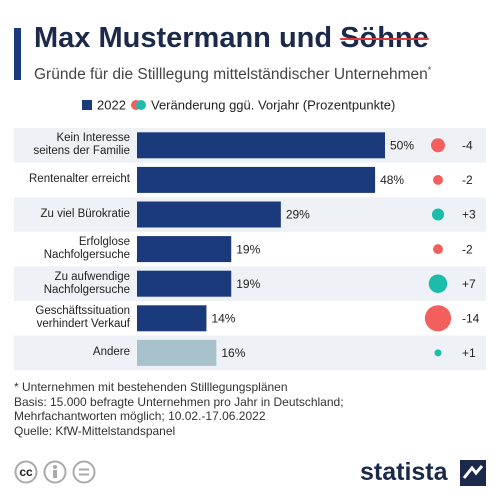 This screenshot has width=498, height=498. What do you see at coordinates (469, 284) in the screenshot?
I see `change-label: +7` at bounding box center [469, 284].